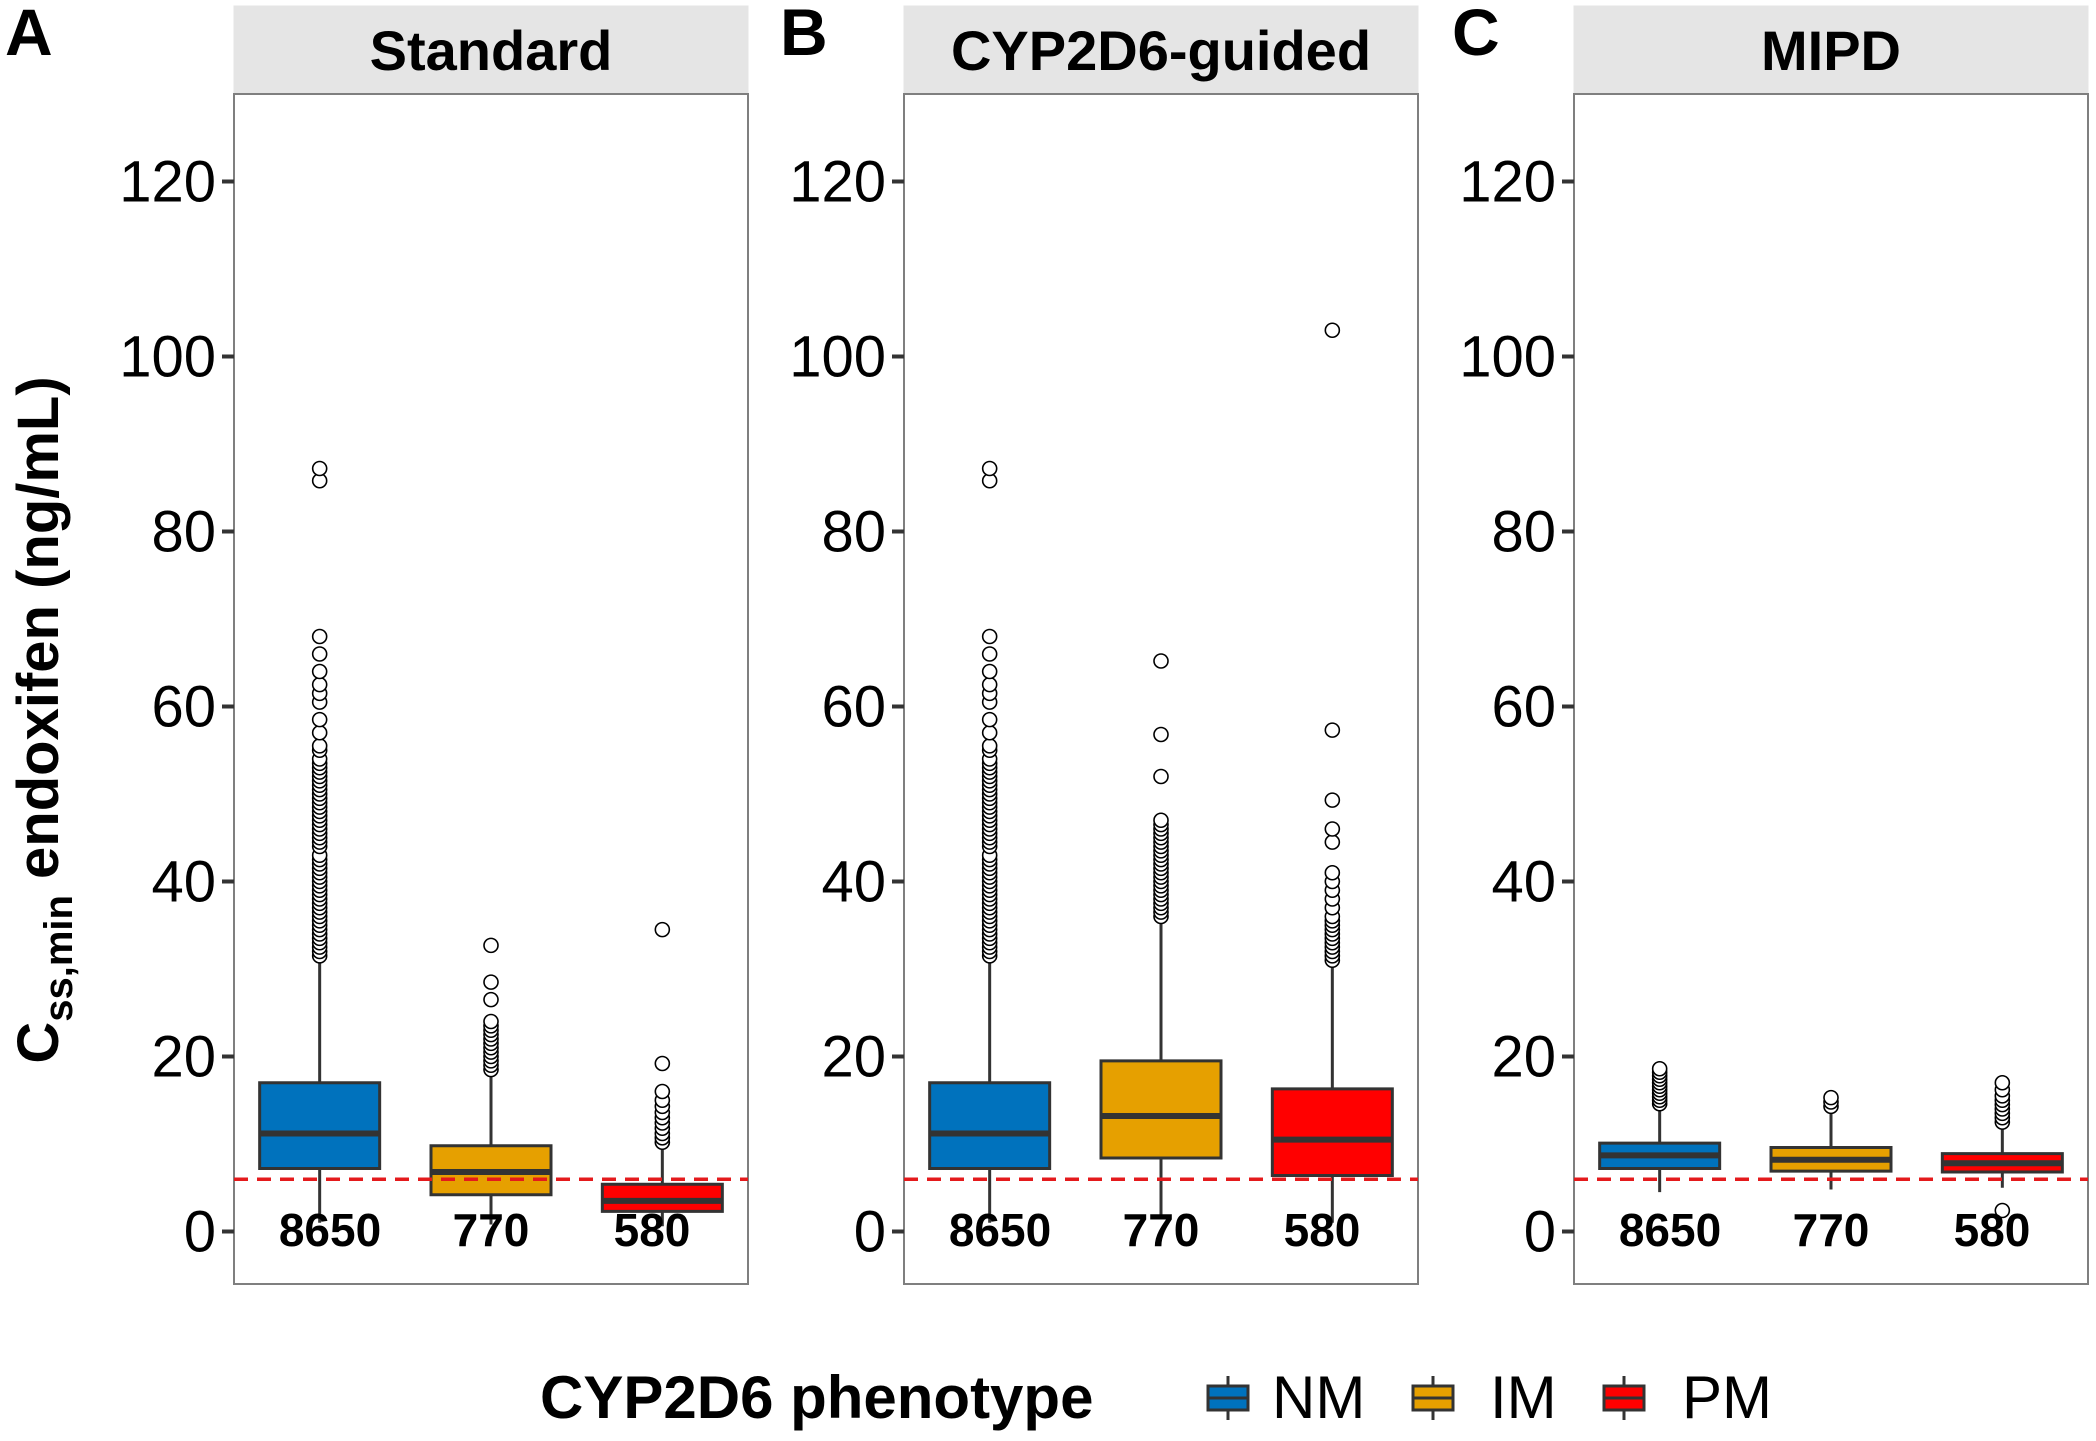 This screenshot has width=2096, height=1441. What do you see at coordinates (853, 1057) in the screenshot?
I see `y-tick-label-b-20: 20` at bounding box center [853, 1057].